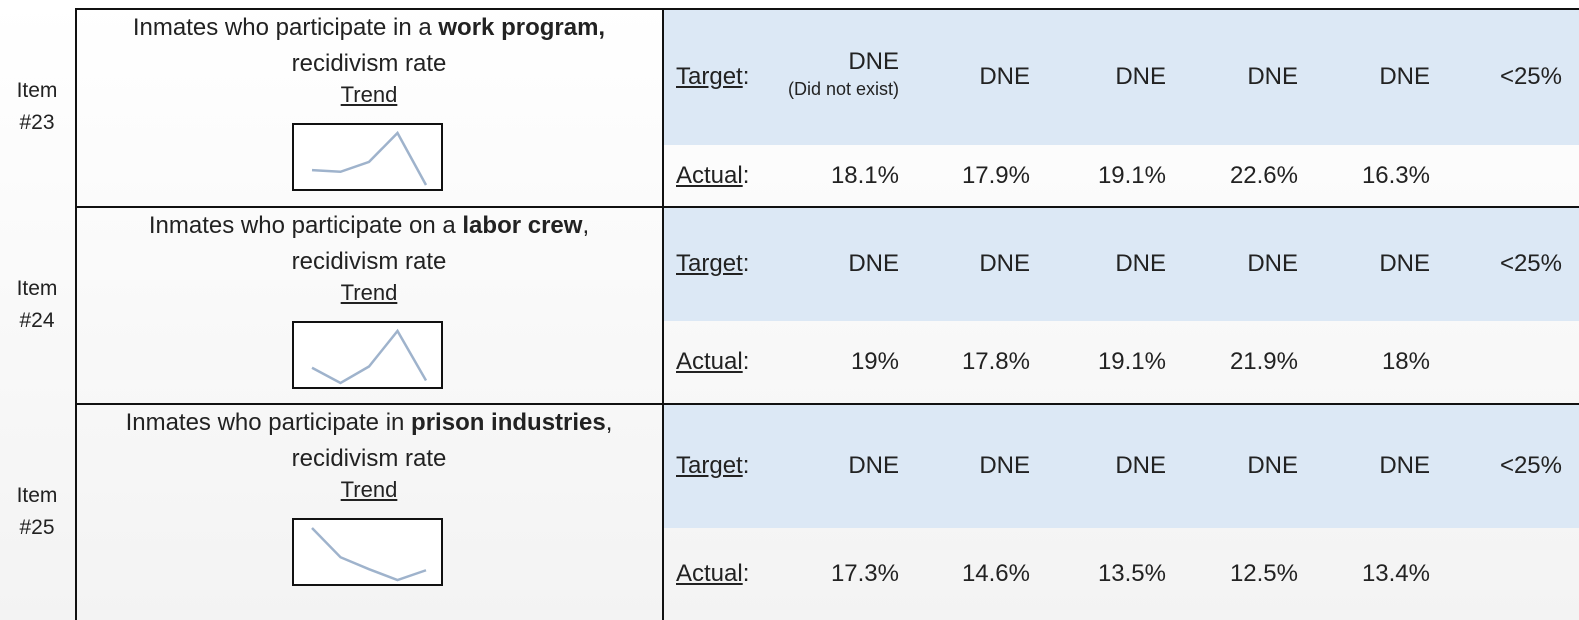 This screenshot has width=1579, height=620. Describe the element at coordinates (508, 422) in the screenshot. I see `text-bold: prison industries` at that location.